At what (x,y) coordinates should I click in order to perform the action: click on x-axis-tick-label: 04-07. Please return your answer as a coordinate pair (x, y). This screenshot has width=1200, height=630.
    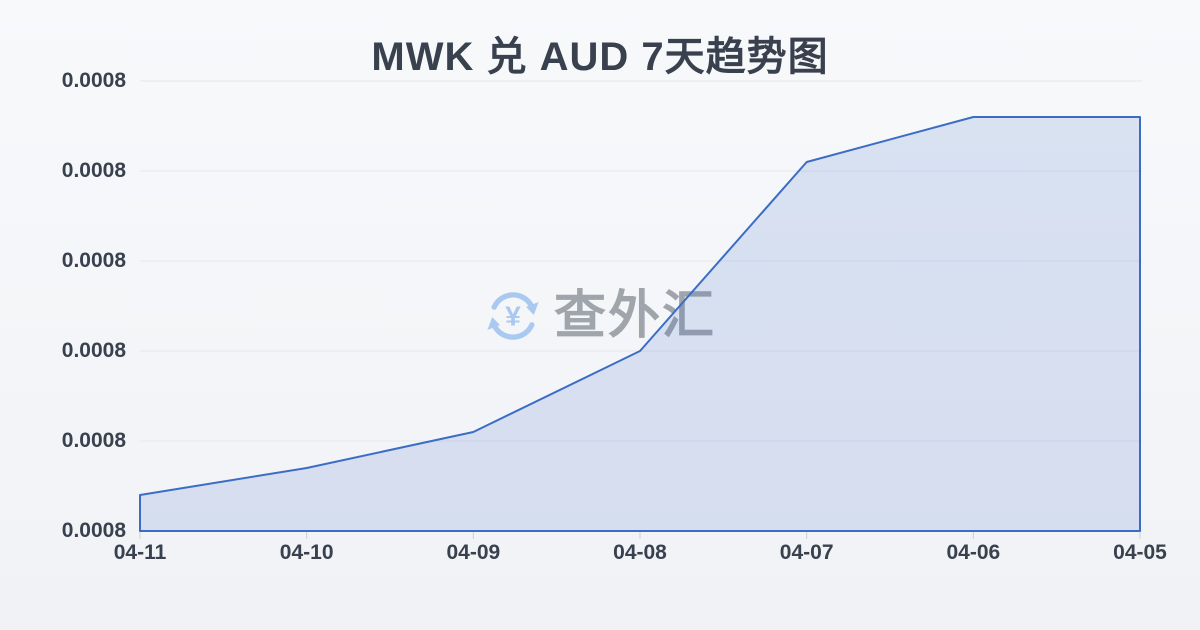
    Looking at the image, I should click on (806, 552).